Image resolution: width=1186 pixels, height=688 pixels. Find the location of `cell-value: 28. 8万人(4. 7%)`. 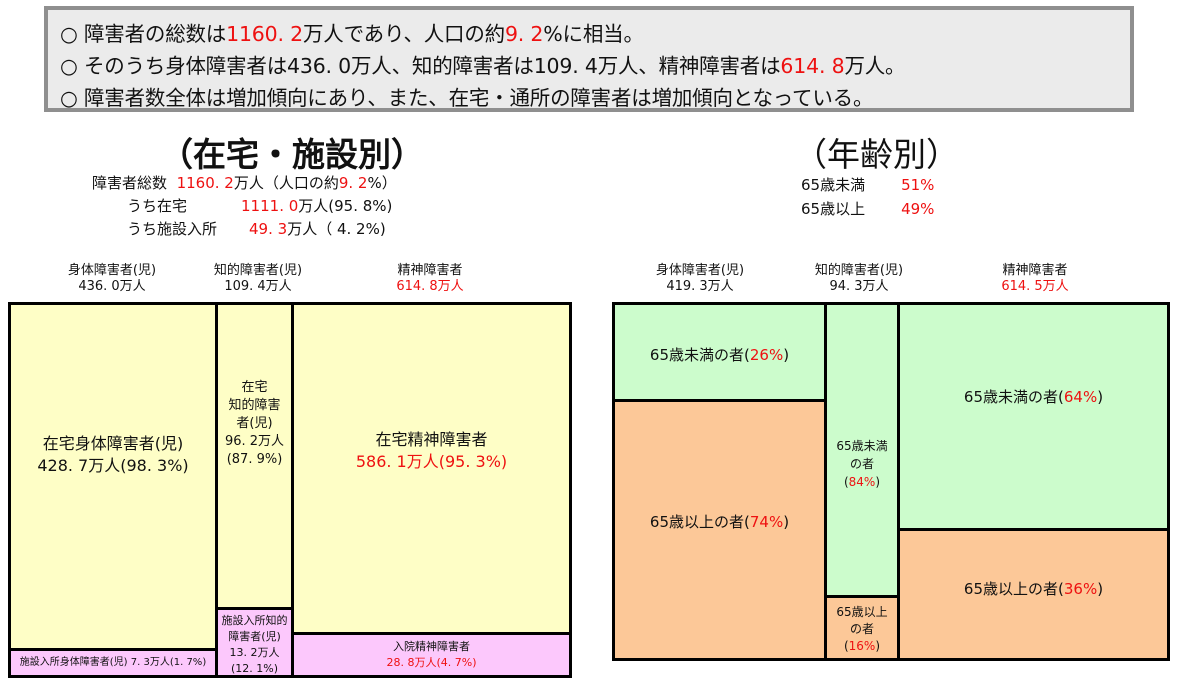

cell-value: 28. 8万人(4. 7%) is located at coordinates (431, 662).